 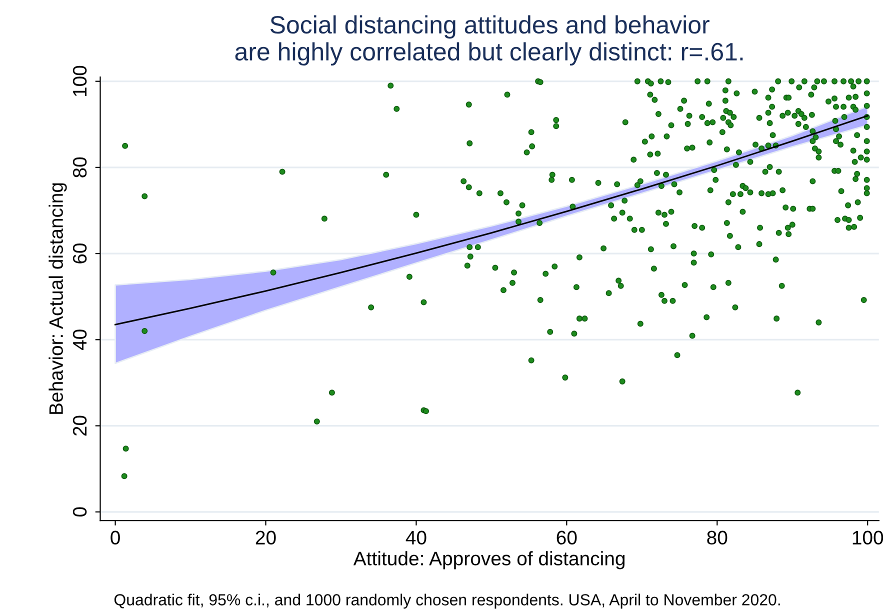 What do you see at coordinates (489, 40) in the screenshot?
I see `chart-title: Social distancing attitudes and behavior are highly correlated but clearly distinct: r=.61.` at bounding box center [489, 40].